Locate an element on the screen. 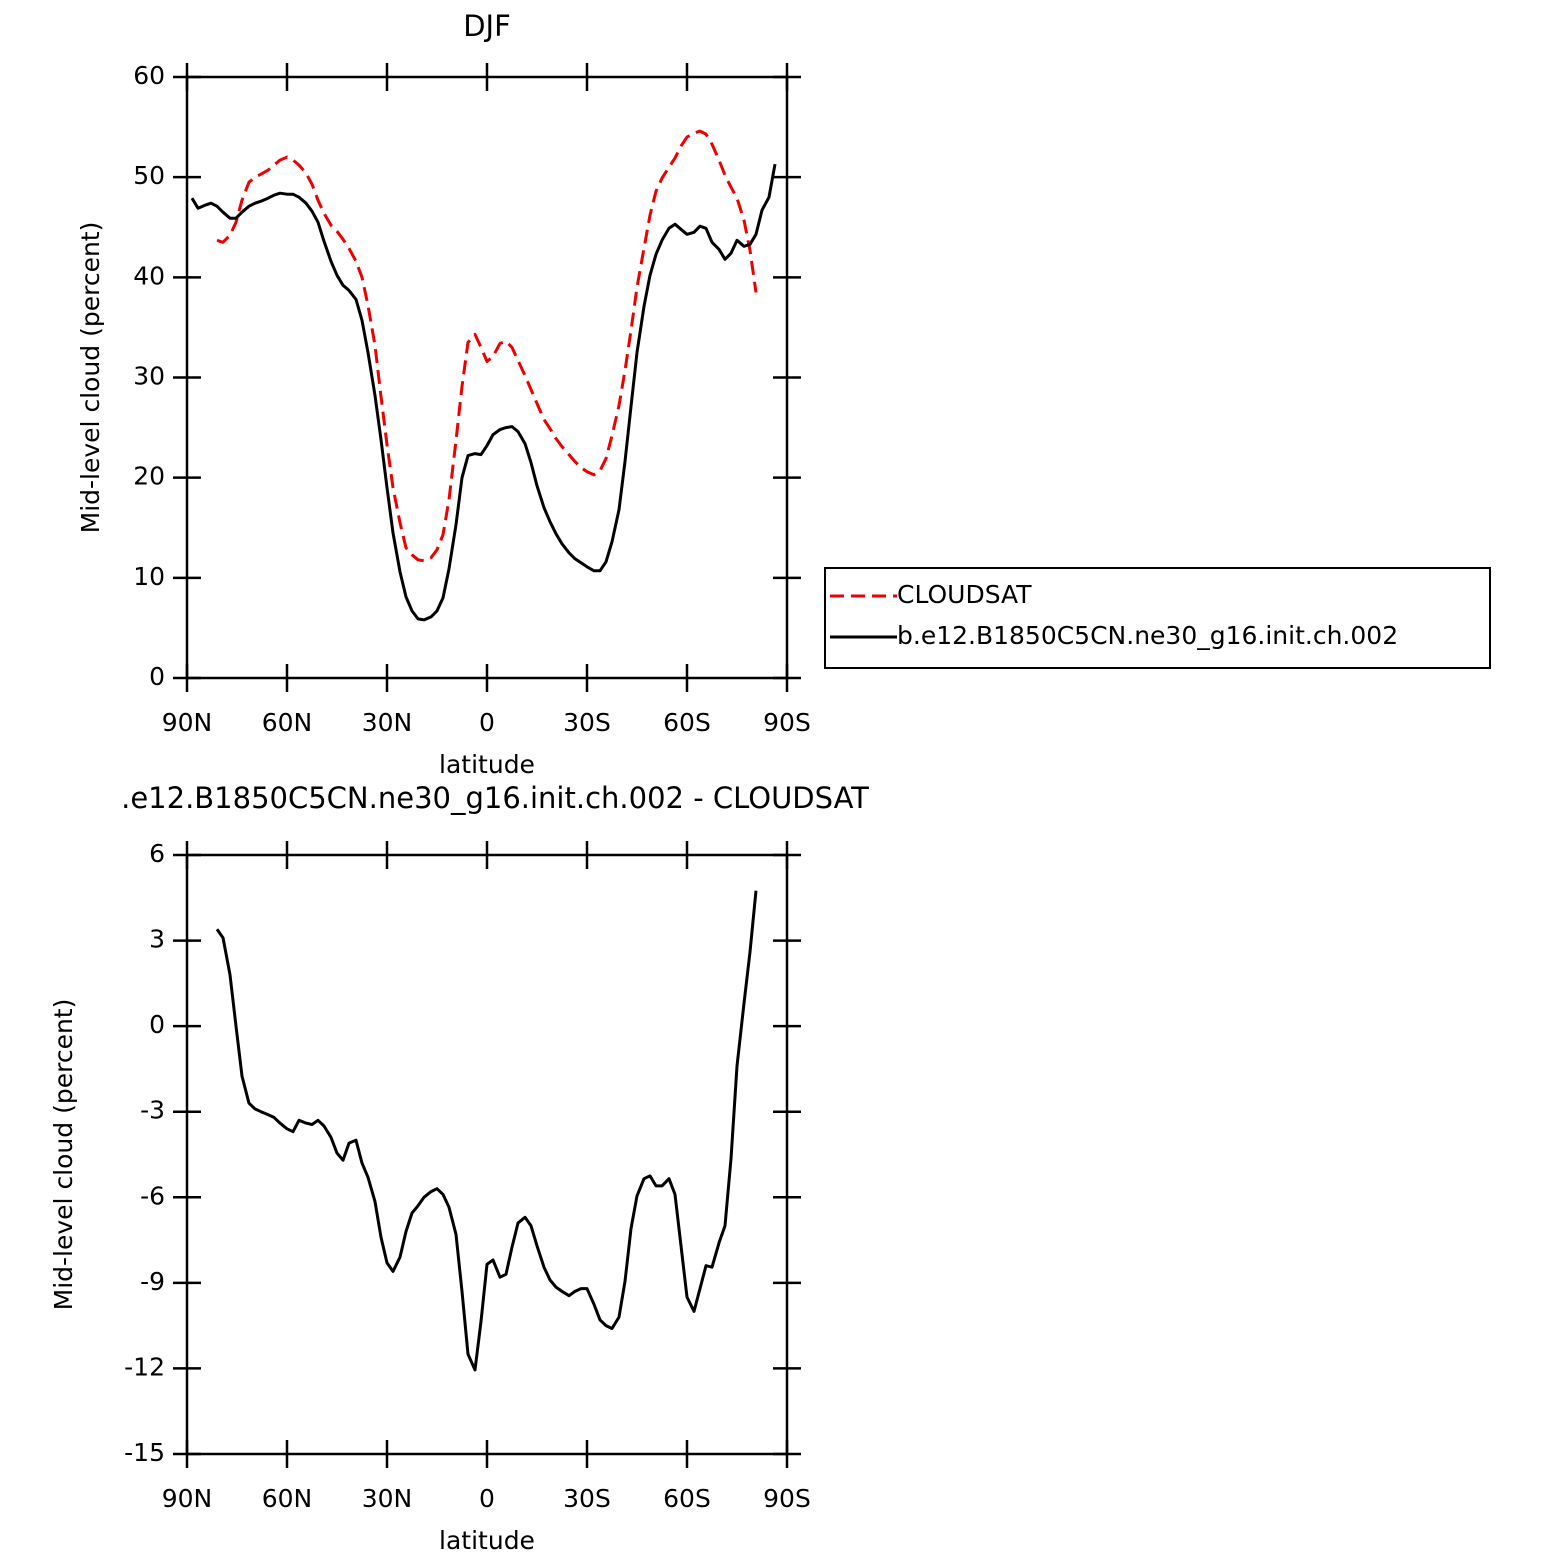 The width and height of the screenshot is (1564, 1563). y-tick-label: 20 is located at coordinates (149, 476).